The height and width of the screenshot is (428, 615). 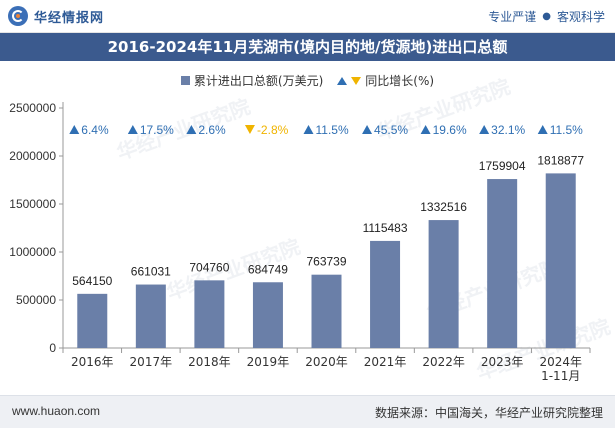 I want to click on growth-label: 45.5%, so click(x=391, y=130).